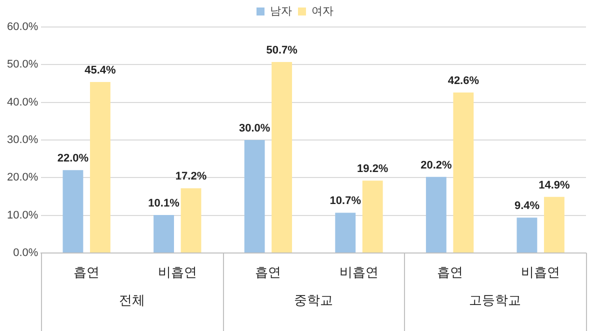  What do you see at coordinates (281, 12) in the screenshot?
I see `legend-label: 남자` at bounding box center [281, 12].